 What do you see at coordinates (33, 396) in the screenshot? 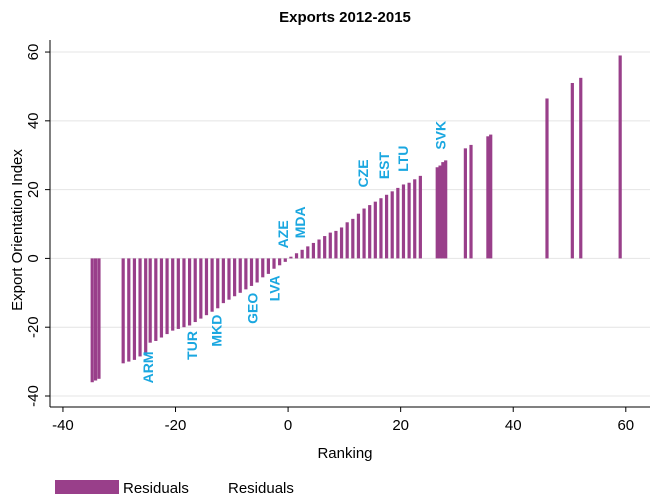
I see `y-tick-label: -40` at bounding box center [33, 396].